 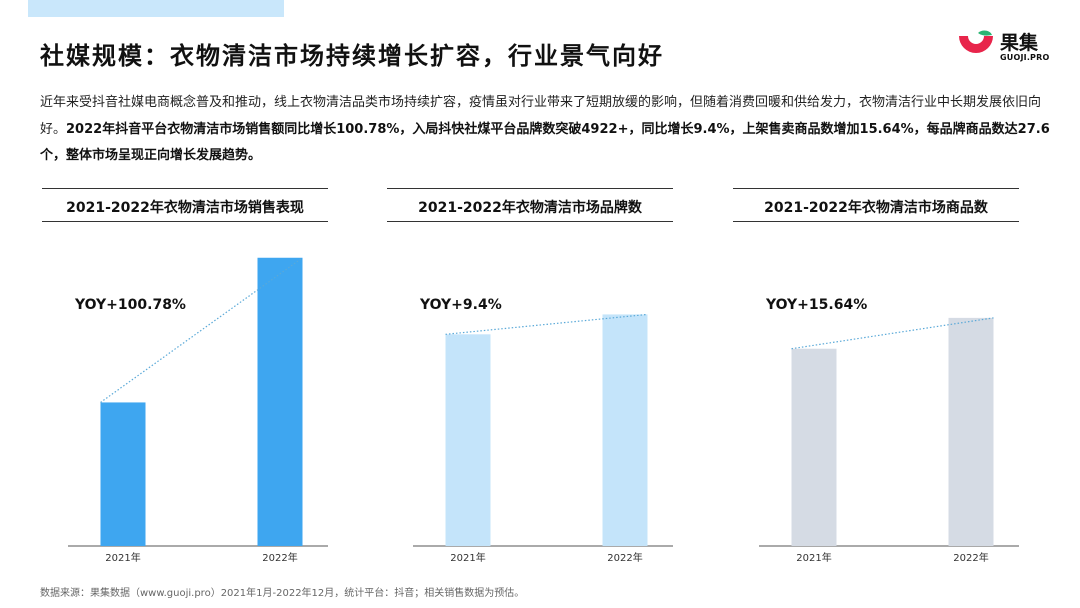 I want to click on chart-svg: 2021年 2022年 YOY+100.78%, so click(x=198, y=410).